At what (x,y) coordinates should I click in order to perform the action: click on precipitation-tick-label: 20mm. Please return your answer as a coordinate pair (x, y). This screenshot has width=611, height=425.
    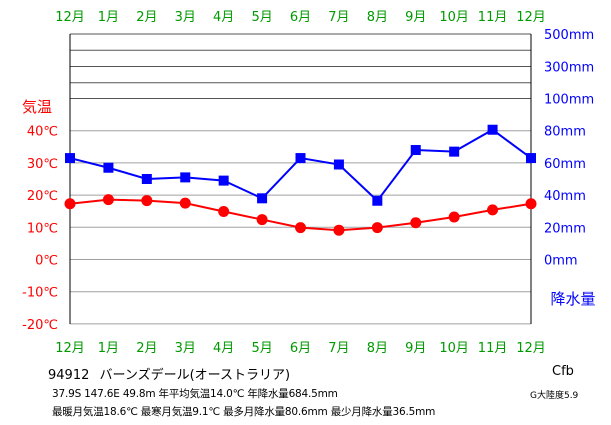
    Looking at the image, I should click on (565, 228).